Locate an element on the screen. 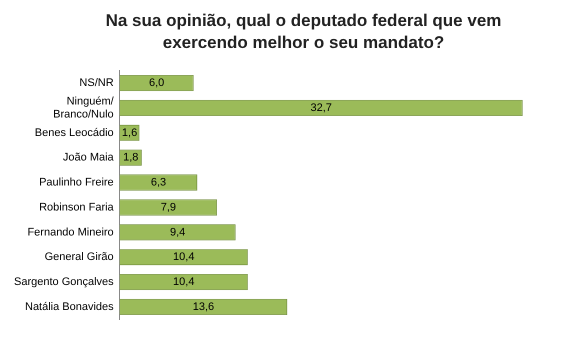 This screenshot has height=338, width=577. y-tick-label: Paulinho Freire is located at coordinates (76, 182).